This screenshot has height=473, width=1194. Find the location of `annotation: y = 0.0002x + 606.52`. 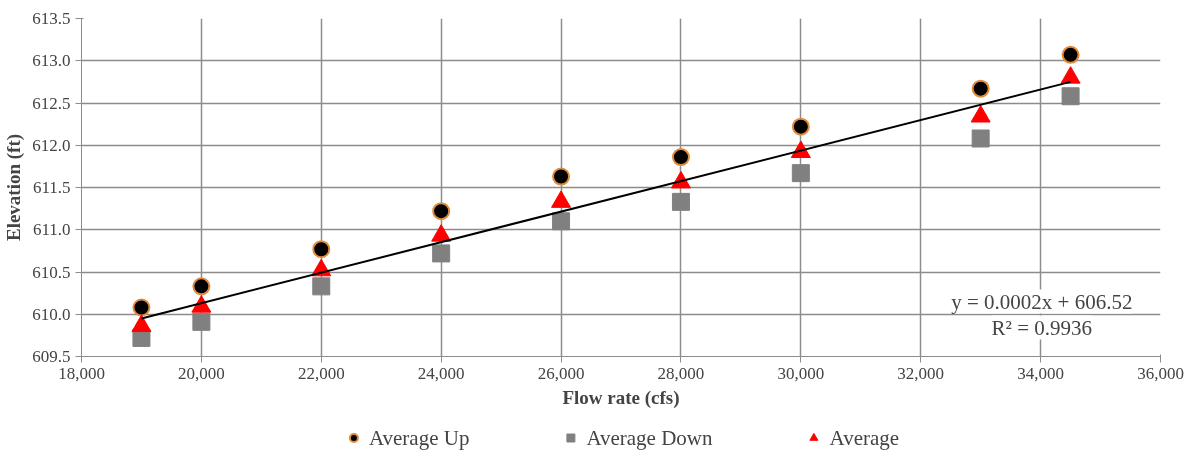

annotation: y = 0.0002x + 606.52 is located at coordinates (1042, 301).